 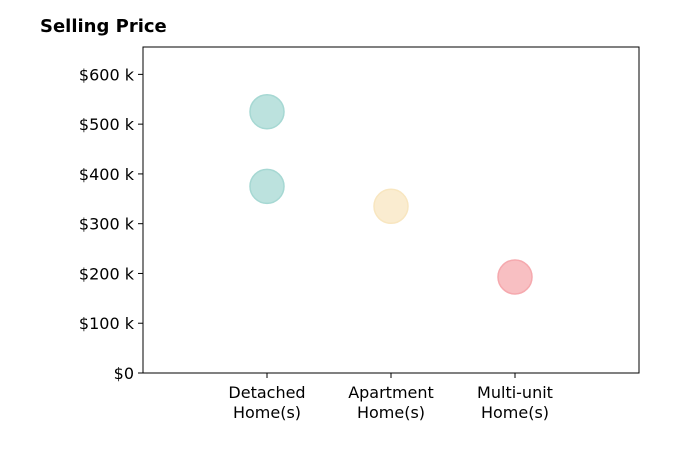 I want to click on x-tick-label: Multi-unit, so click(x=515, y=392).